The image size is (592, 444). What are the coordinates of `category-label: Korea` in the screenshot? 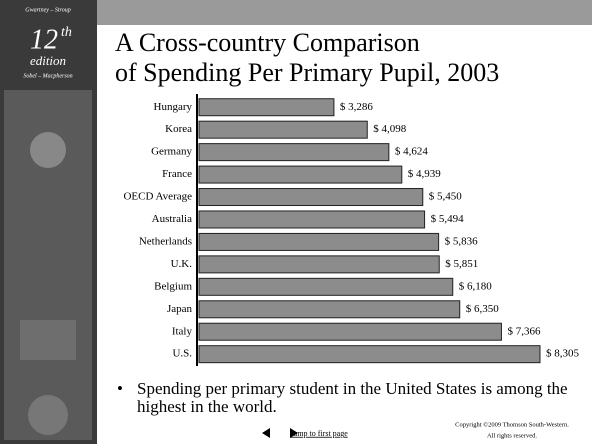 It's located at (178, 129).